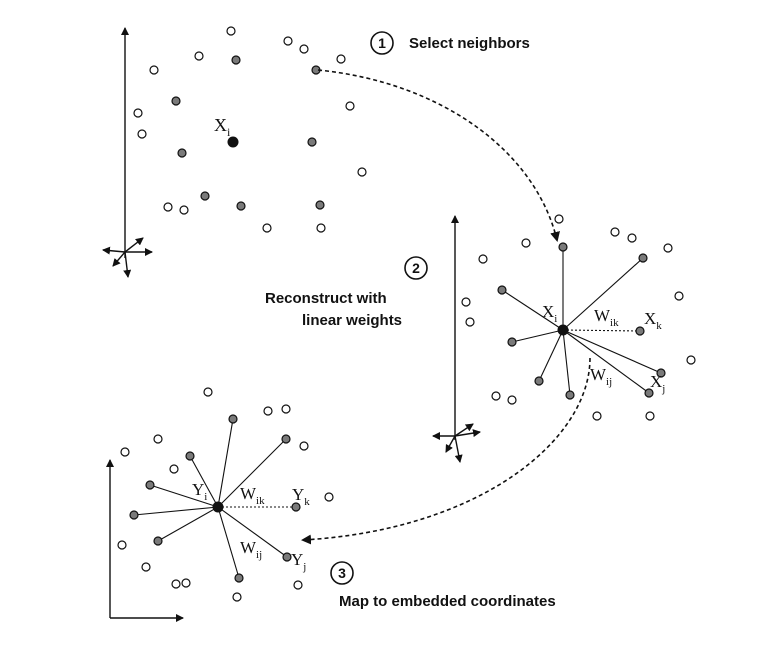  Describe the element at coordinates (127, 152) in the screenshot. I see `panel-1-axes` at that location.